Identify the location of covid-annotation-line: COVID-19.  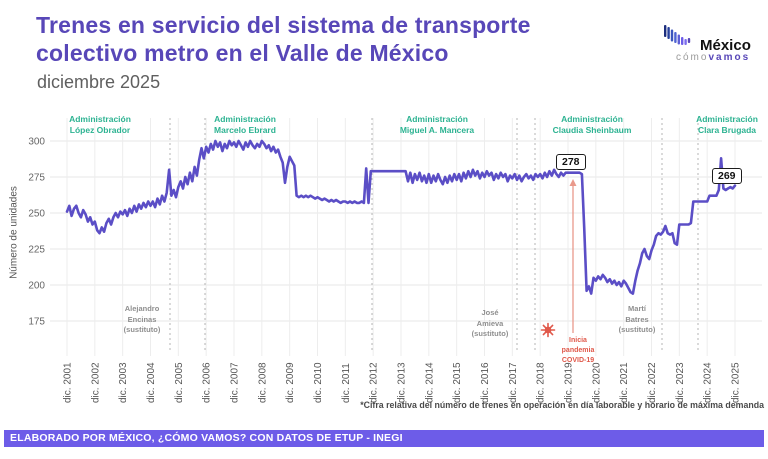
(578, 361).